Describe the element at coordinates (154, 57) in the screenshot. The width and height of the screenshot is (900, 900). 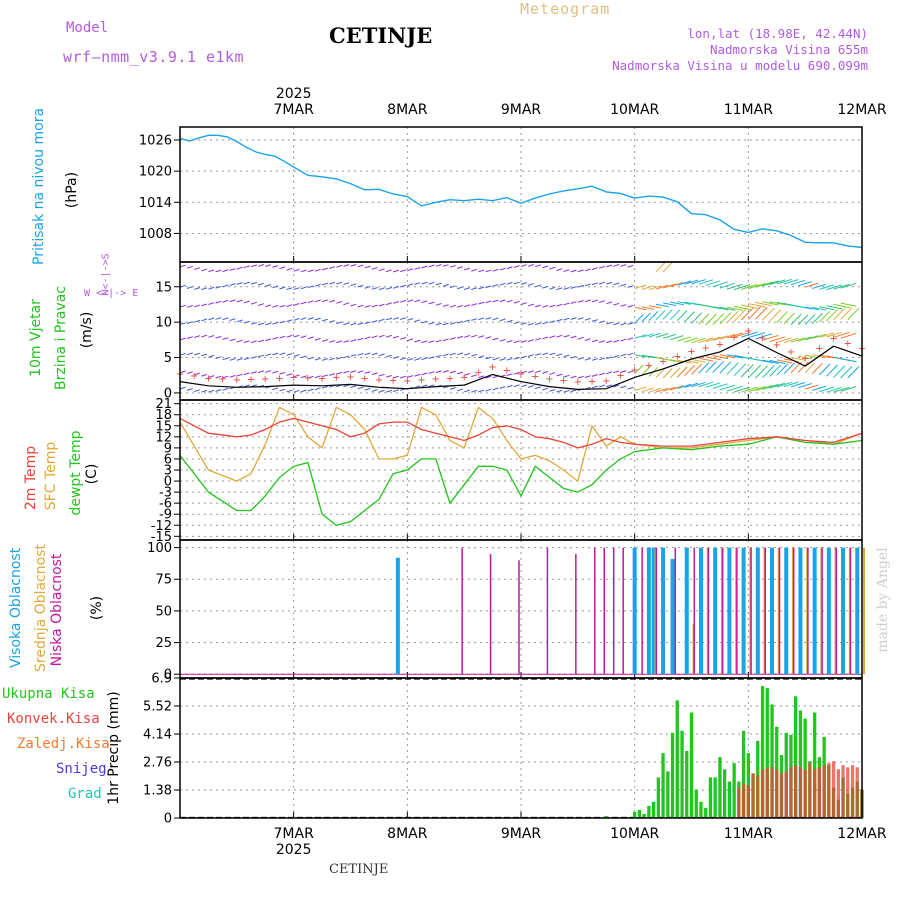
I see `model-name: wrf—nmm_v3.9.1 e1km` at that location.